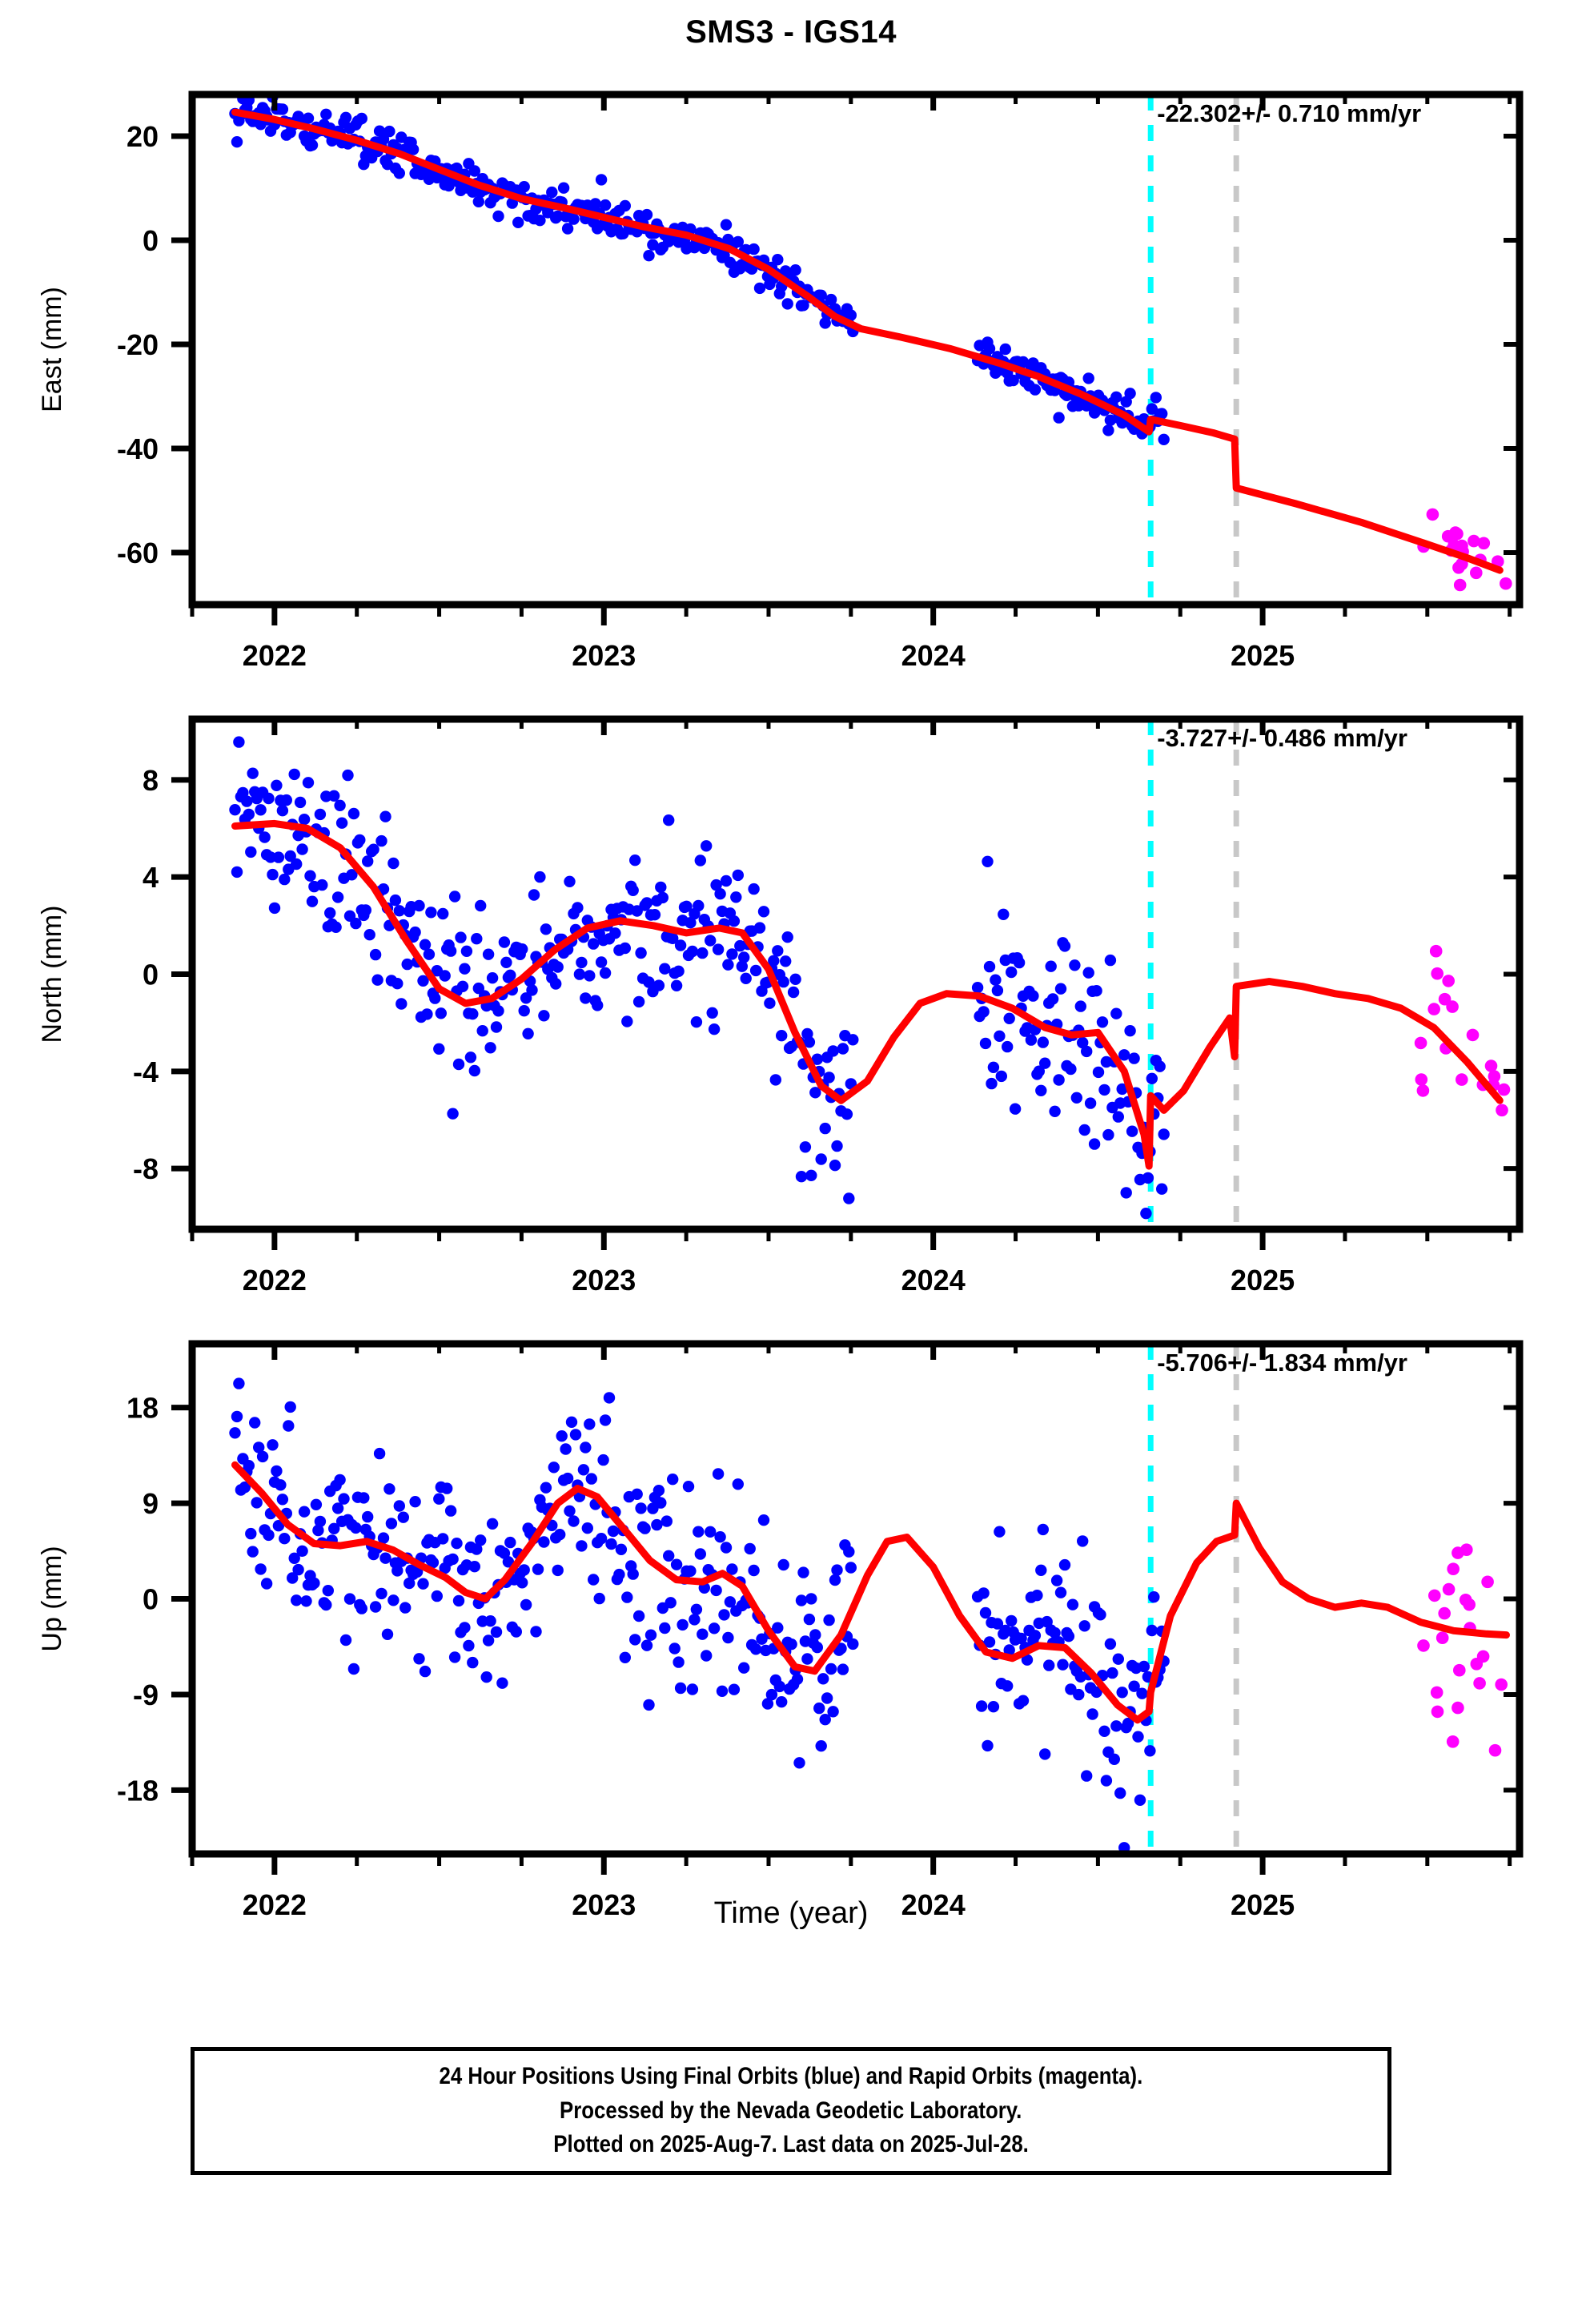 The image size is (1582, 2324). Describe the element at coordinates (52, 1598) in the screenshot. I see `y-axis-title: Up (mm)` at that location.